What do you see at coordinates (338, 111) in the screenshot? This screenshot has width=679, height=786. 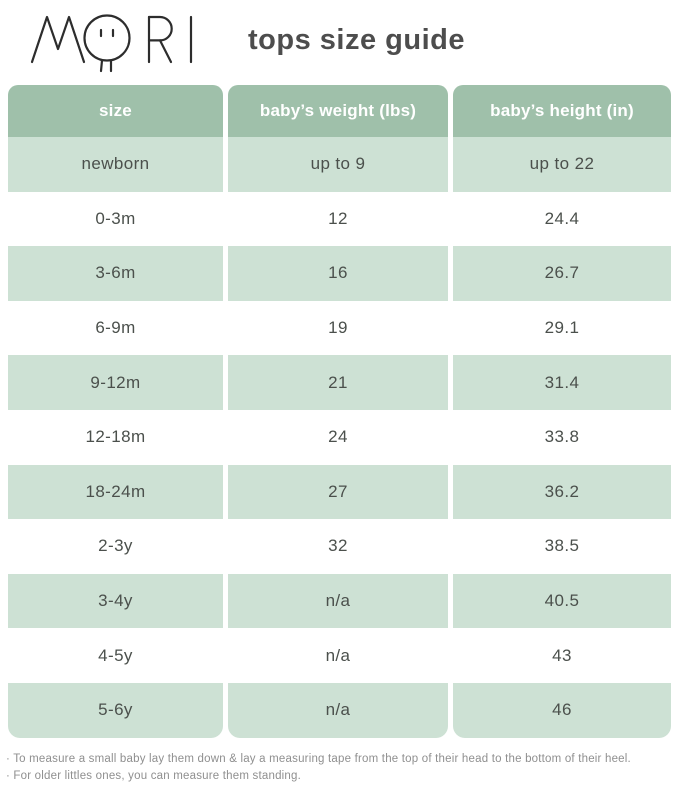 I see `column-header-weight: baby’s weight (lbs)` at bounding box center [338, 111].